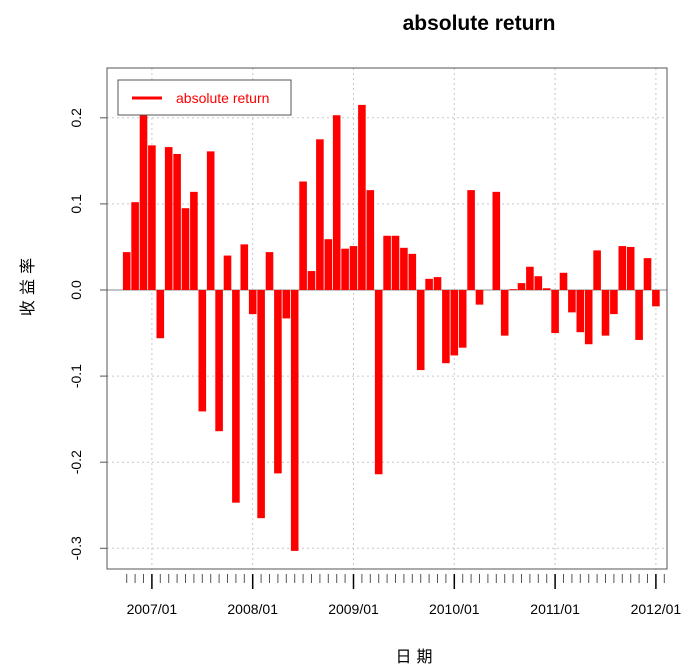 This screenshot has width=693, height=669. What do you see at coordinates (454, 609) in the screenshot?
I see `x-tick-label: 2010/01` at bounding box center [454, 609].